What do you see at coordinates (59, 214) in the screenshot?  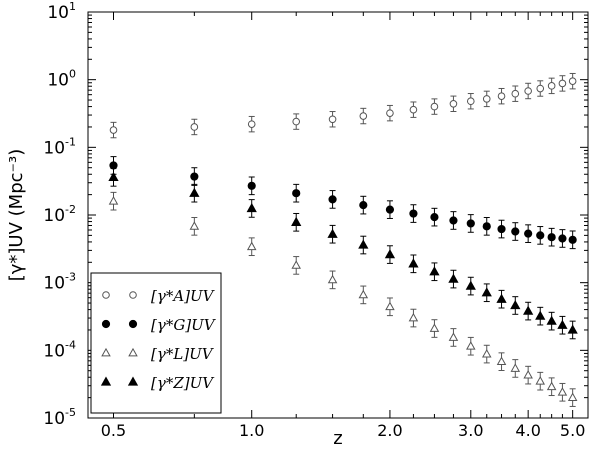 I see `y-tick-label: 10⁻²` at bounding box center [59, 214].